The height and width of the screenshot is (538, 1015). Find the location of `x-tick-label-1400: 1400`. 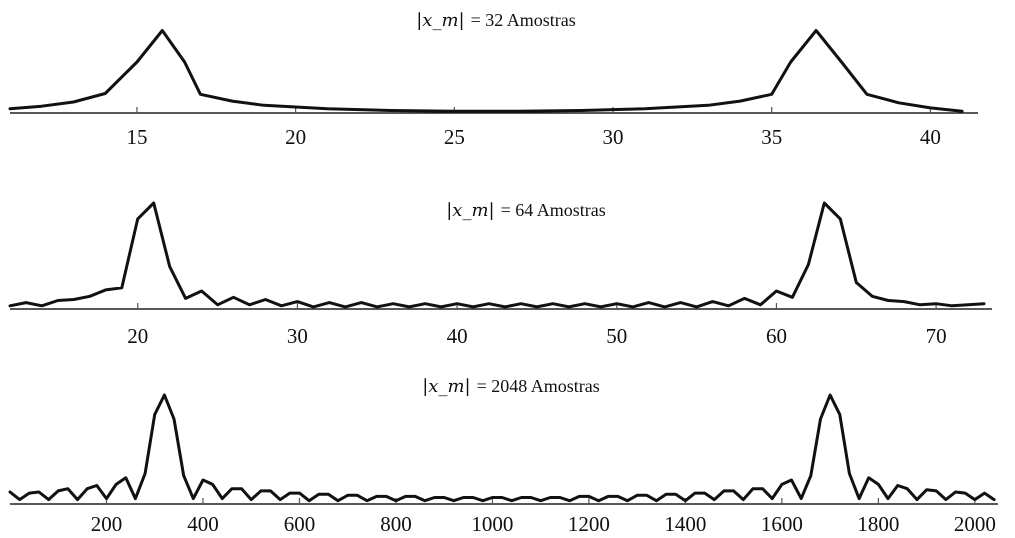

x-tick-label-1400: 1400 is located at coordinates (685, 524).